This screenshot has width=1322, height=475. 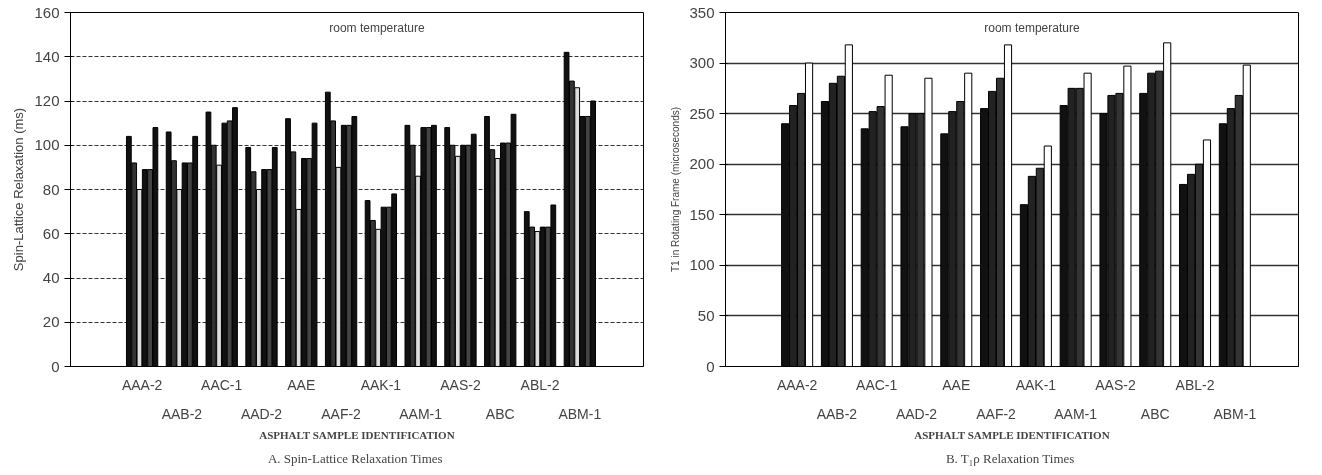 What do you see at coordinates (47, 100) in the screenshot?
I see `y-tick-label: 120` at bounding box center [47, 100].